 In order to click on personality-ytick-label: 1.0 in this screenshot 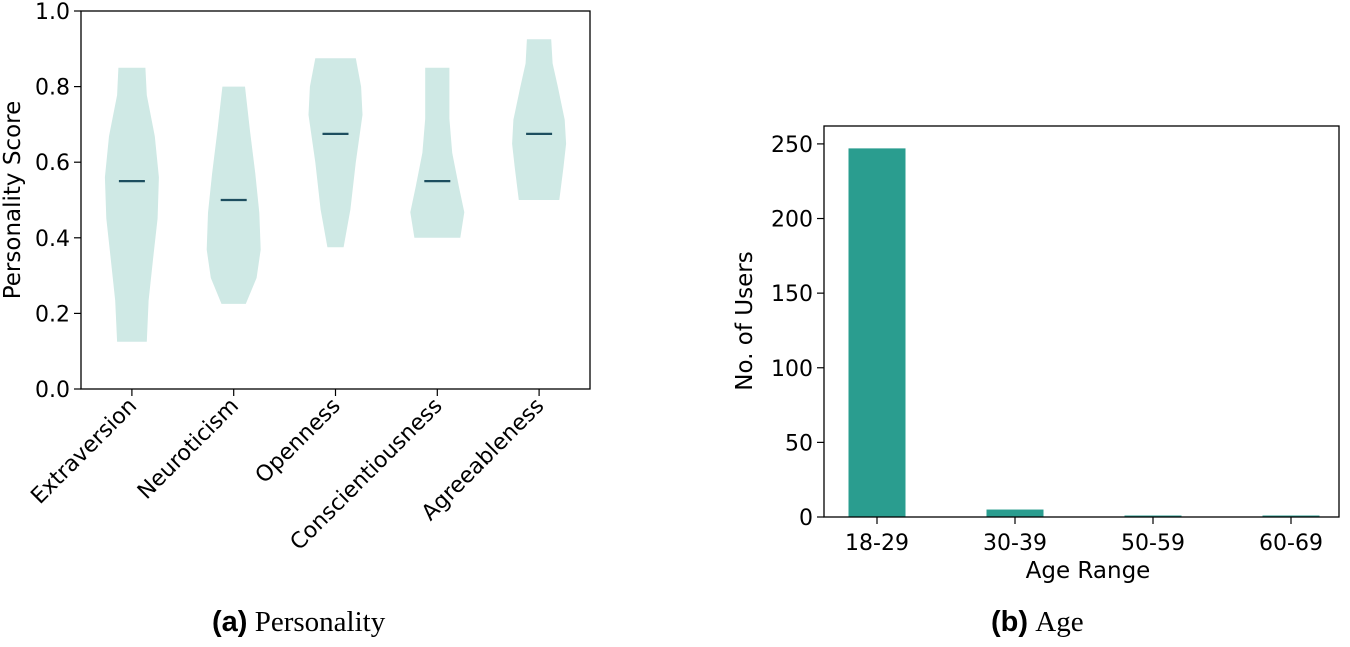, I will do `click(52, 12)`.